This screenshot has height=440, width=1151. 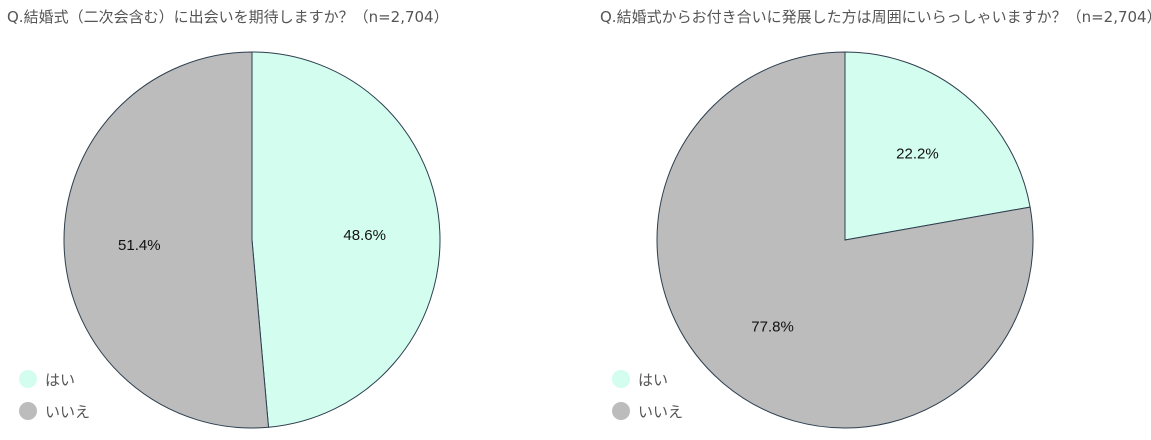 What do you see at coordinates (917, 154) in the screenshot?
I see `pie-label-yes: 22.2%` at bounding box center [917, 154].